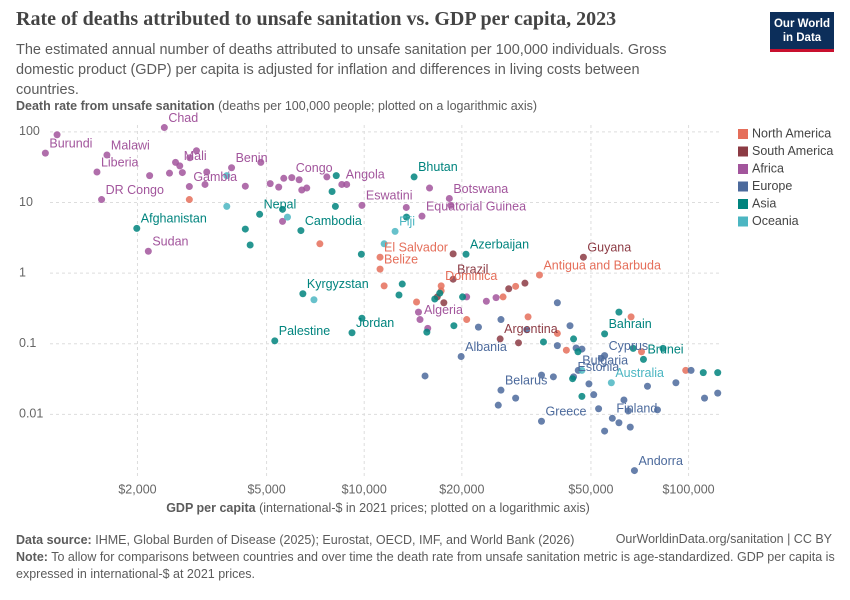 Image resolution: width=850 pixels, height=600 pixels. Describe the element at coordinates (775, 221) in the screenshot. I see `legend-label: Oceania` at that location.